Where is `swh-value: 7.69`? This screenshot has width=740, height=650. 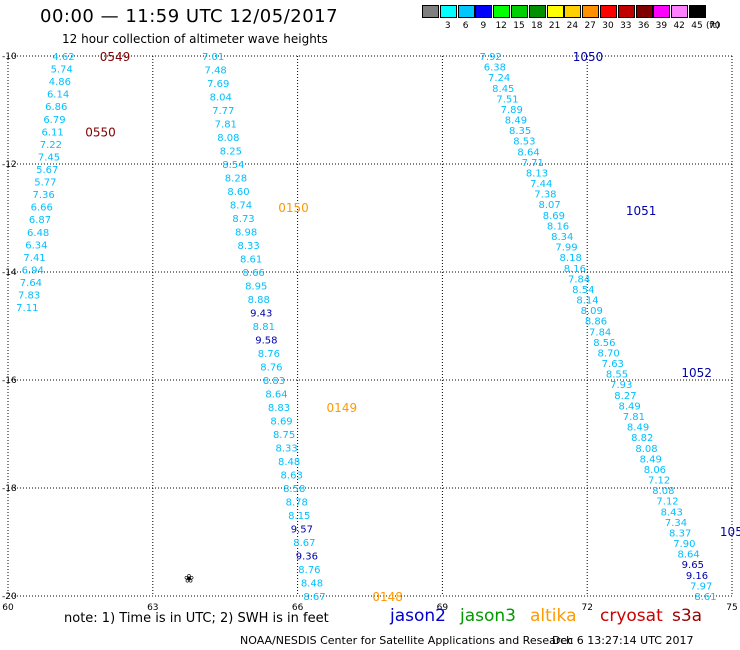 swh-value: 7.69 is located at coordinates (218, 84).